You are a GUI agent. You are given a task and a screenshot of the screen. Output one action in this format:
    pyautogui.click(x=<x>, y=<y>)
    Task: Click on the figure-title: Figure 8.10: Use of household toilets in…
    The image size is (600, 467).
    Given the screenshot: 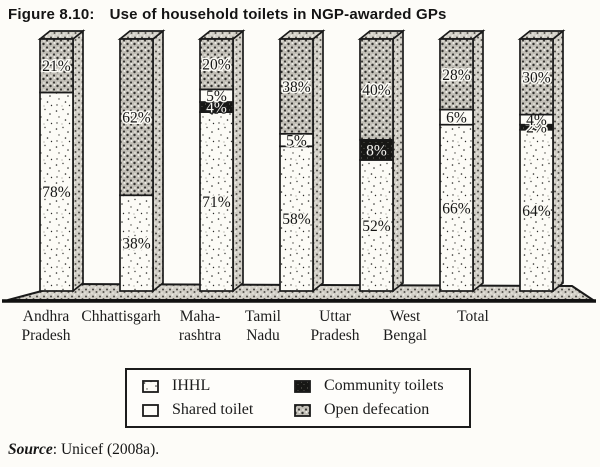 What is the action you would take?
    pyautogui.click(x=227, y=14)
    